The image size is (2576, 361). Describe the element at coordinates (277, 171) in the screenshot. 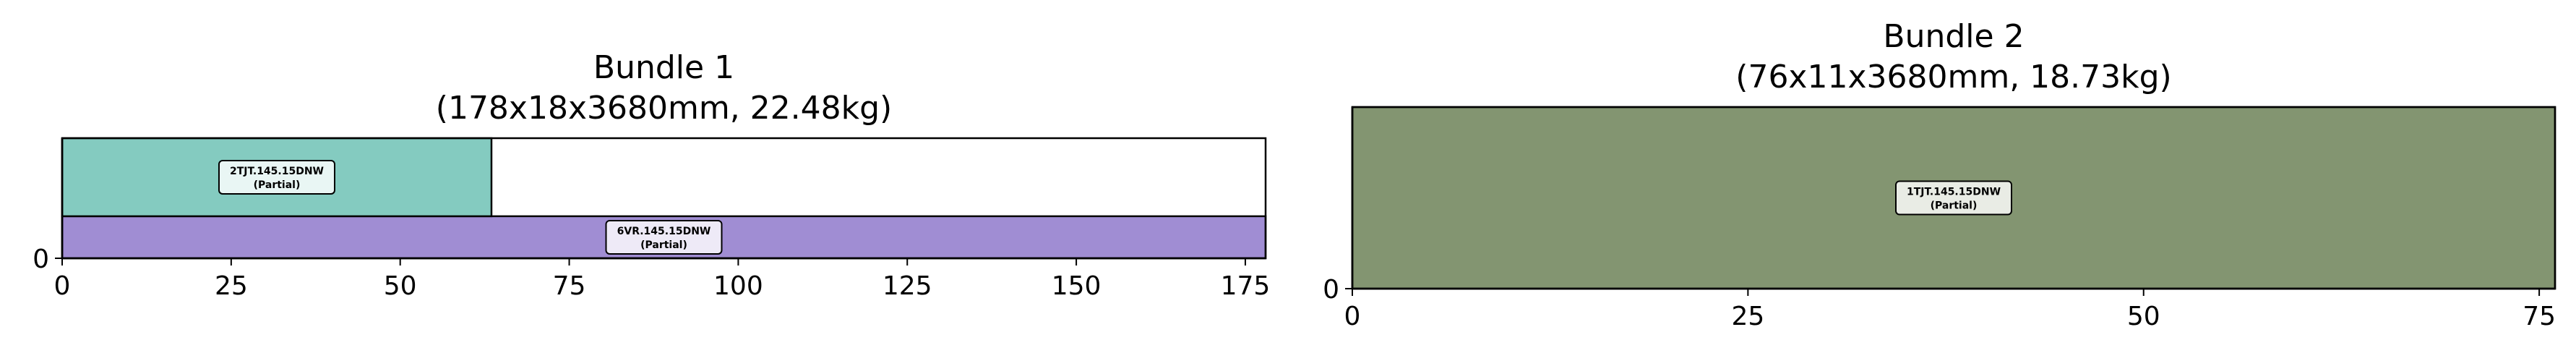

I see `piece-name: 2TJT.145.15DNW` at that location.